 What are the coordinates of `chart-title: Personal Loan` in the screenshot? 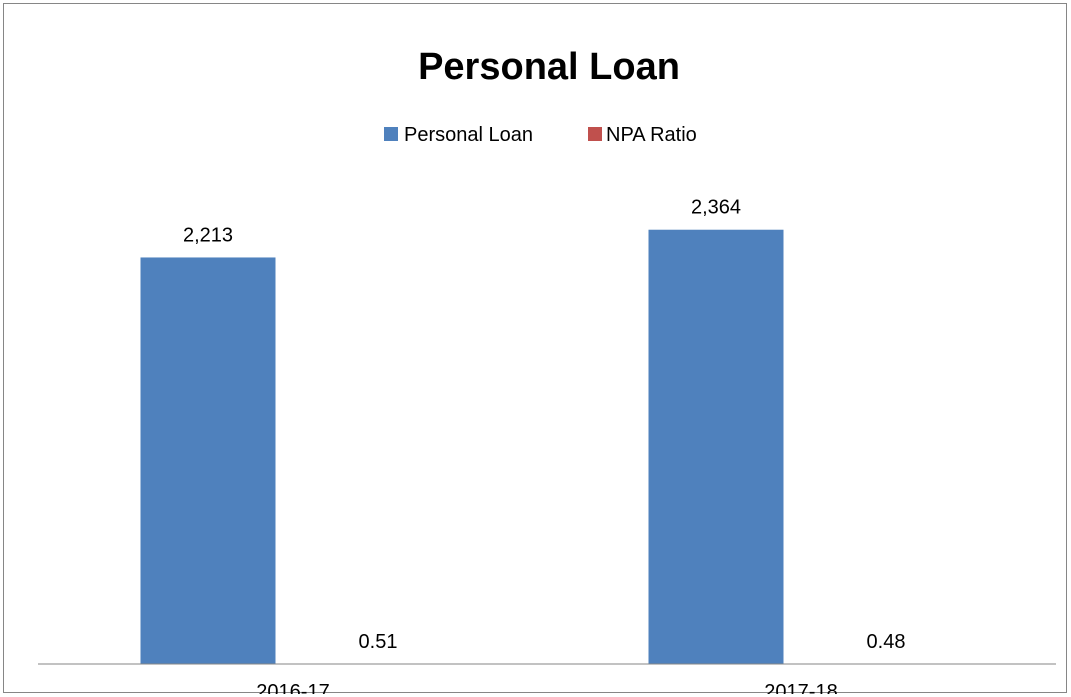 It's located at (549, 67).